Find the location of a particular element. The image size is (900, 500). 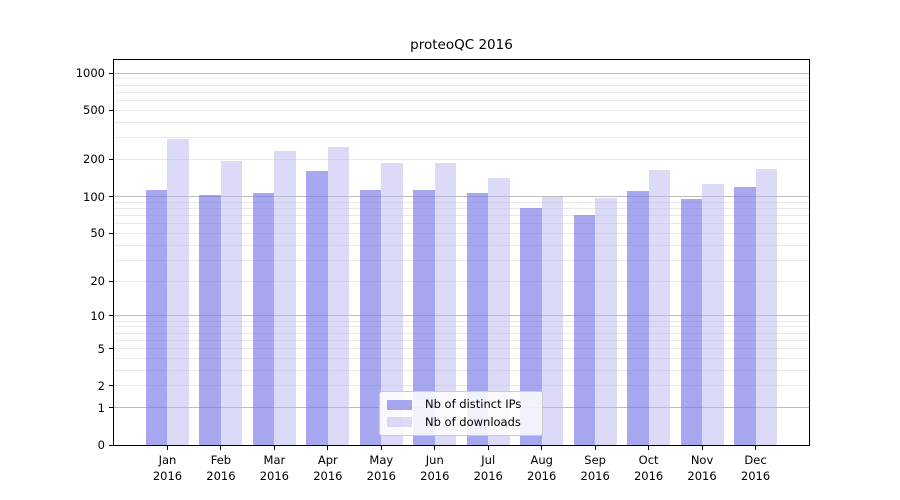

y-tick-label: 2 is located at coordinates (101, 385).